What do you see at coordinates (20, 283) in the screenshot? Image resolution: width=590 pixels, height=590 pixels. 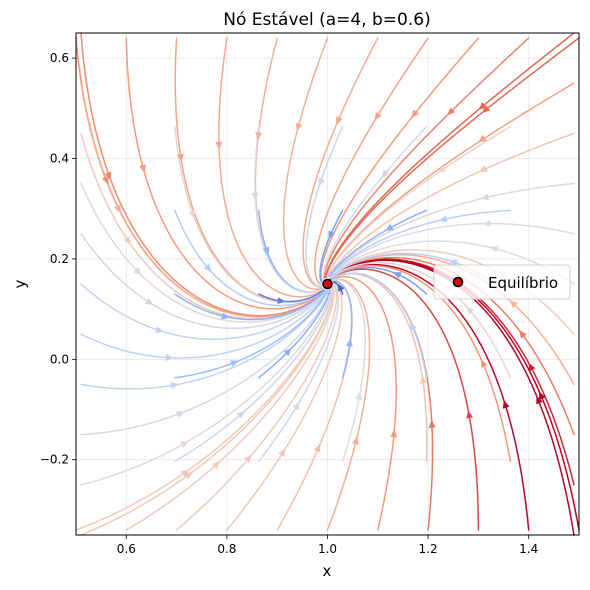 I see `y-axis-title: y` at bounding box center [20, 283].